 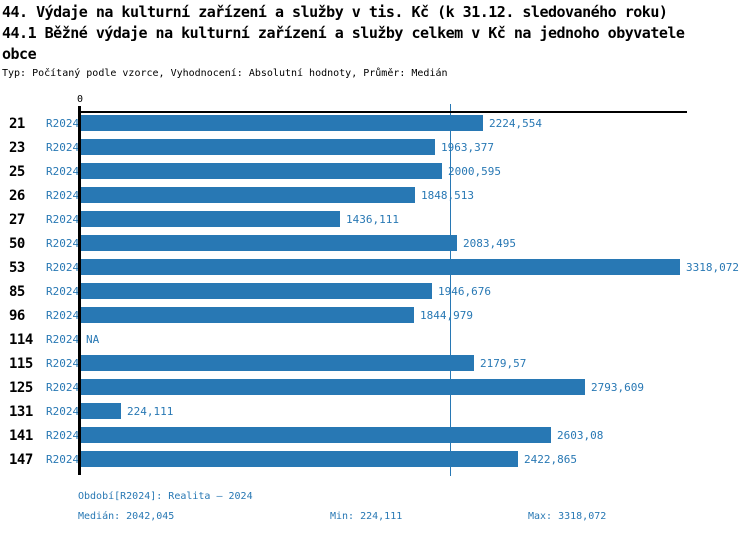 What do you see at coordinates (567, 516) in the screenshot?
I see `footer-max-label: Max: 3318,072` at bounding box center [567, 516].